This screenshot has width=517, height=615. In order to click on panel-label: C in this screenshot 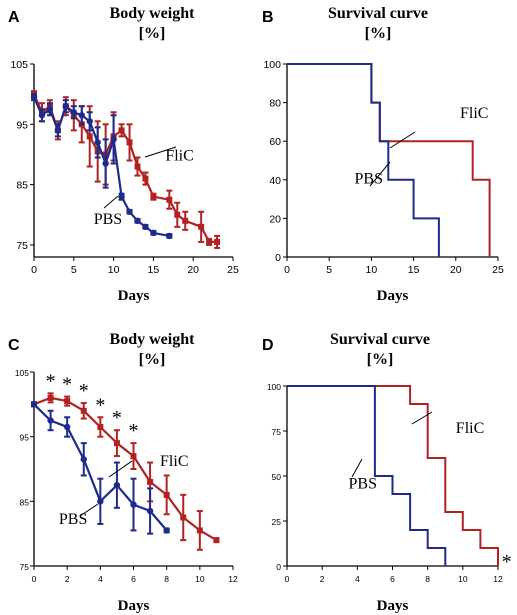, I will do `click(14, 345)`.